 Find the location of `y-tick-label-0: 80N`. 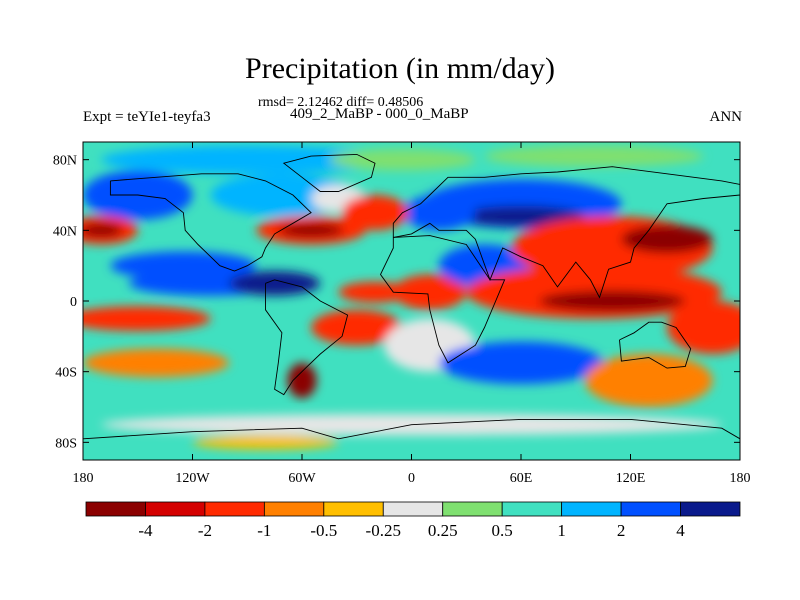

y-tick-label-0: 80N is located at coordinates (65, 161).